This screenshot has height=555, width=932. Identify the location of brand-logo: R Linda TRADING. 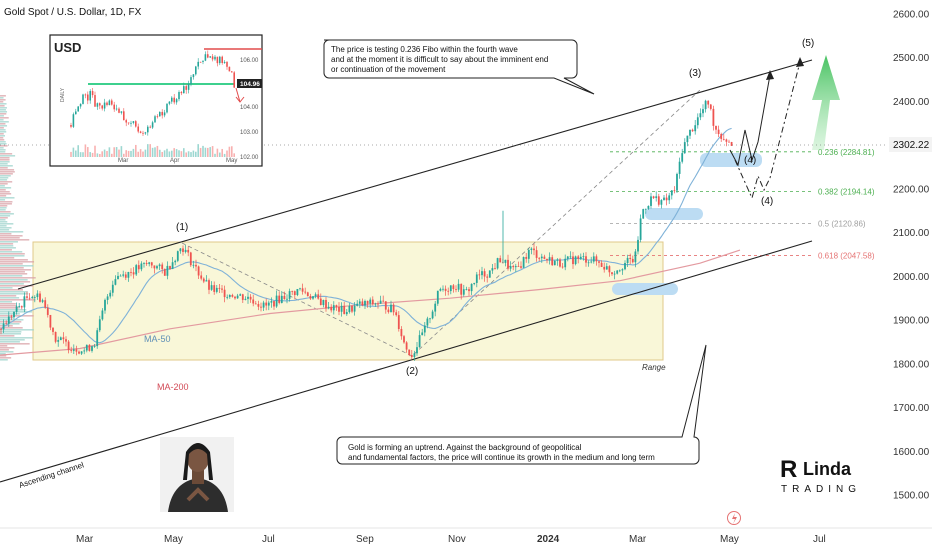
(820, 475).